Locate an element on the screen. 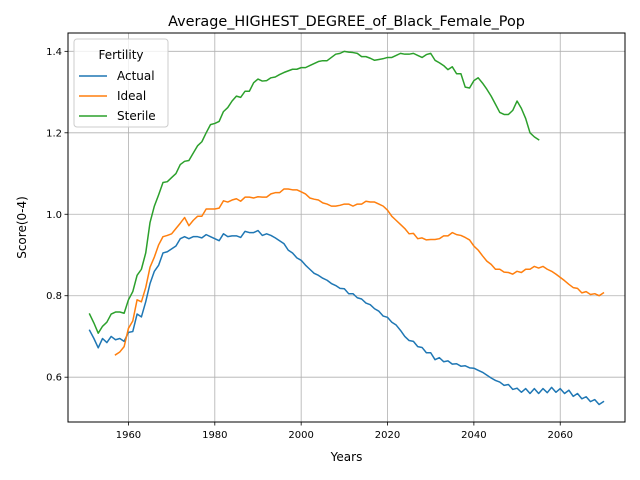 The height and width of the screenshot is (480, 640). legend-label-sterile: Sterile is located at coordinates (136, 116).